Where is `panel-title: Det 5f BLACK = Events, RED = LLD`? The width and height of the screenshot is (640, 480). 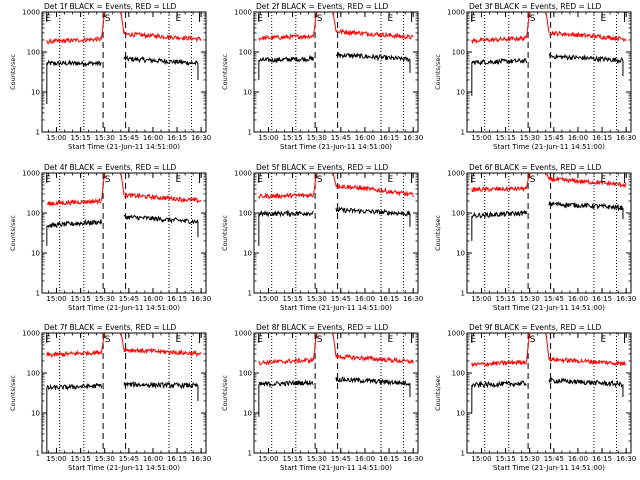
panel-title: Det 5f BLACK = Events, RED = LLD is located at coordinates (322, 167).